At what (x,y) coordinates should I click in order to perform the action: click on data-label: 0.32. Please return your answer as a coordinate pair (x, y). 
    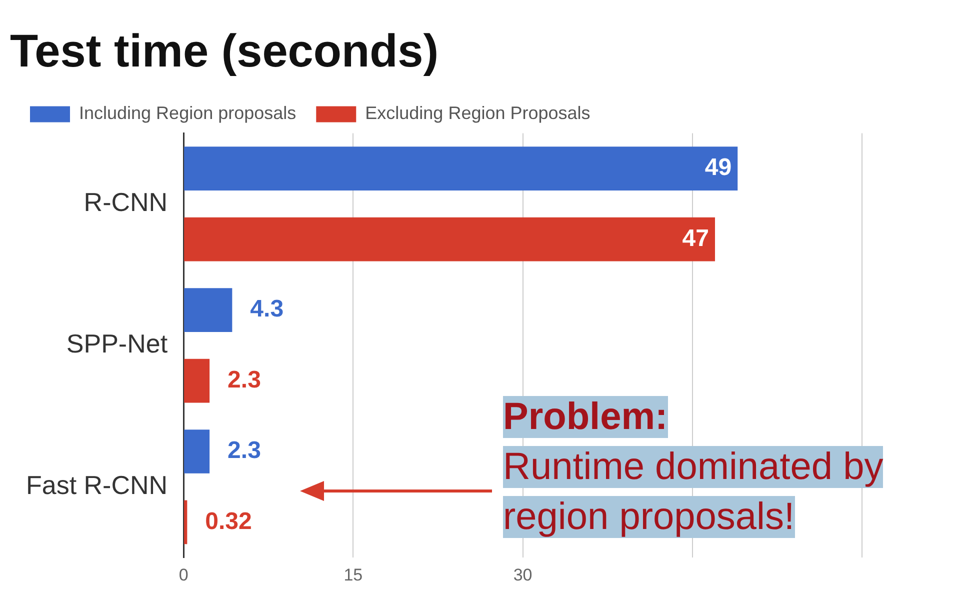
    Looking at the image, I should click on (228, 521).